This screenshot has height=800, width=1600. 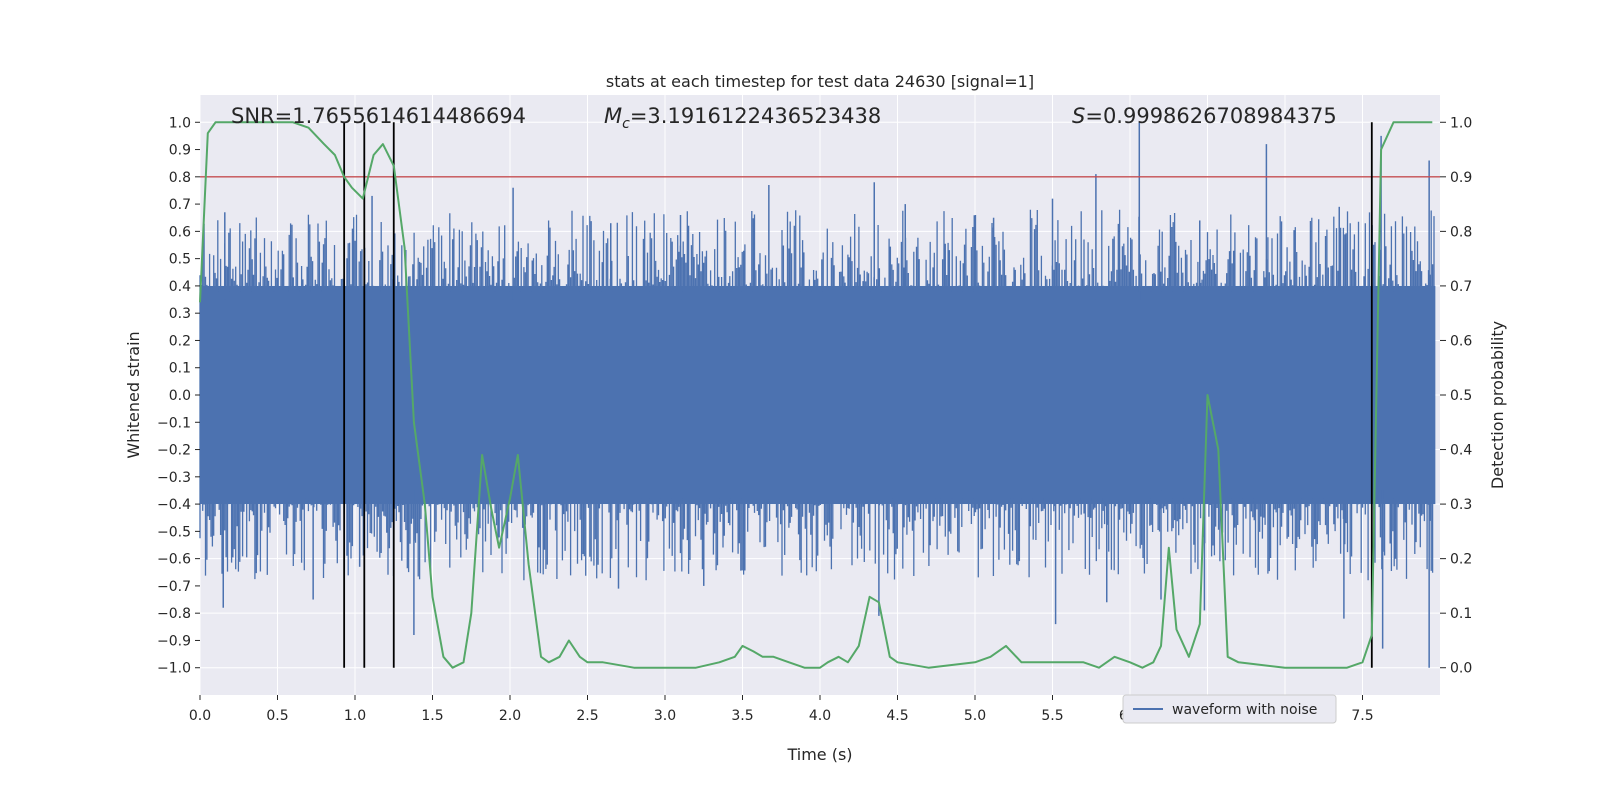 I want to click on y-tick-label: −0.9, so click(x=174, y=641).